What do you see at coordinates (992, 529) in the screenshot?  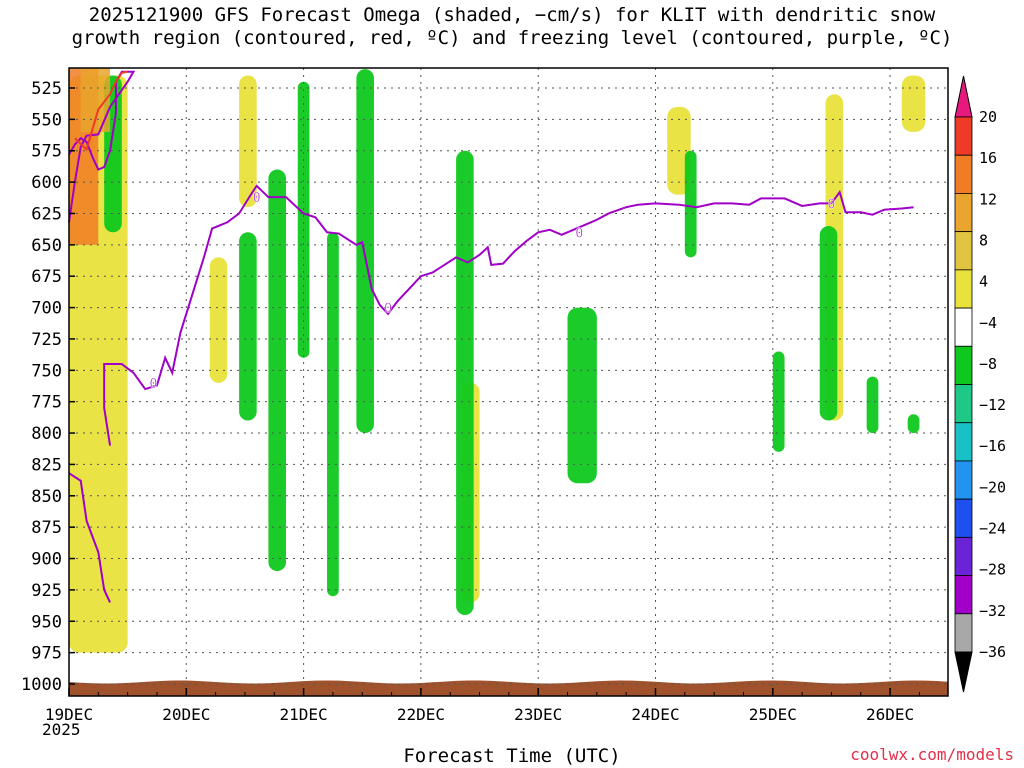 I see `colorbar-label: −24` at bounding box center [992, 529].